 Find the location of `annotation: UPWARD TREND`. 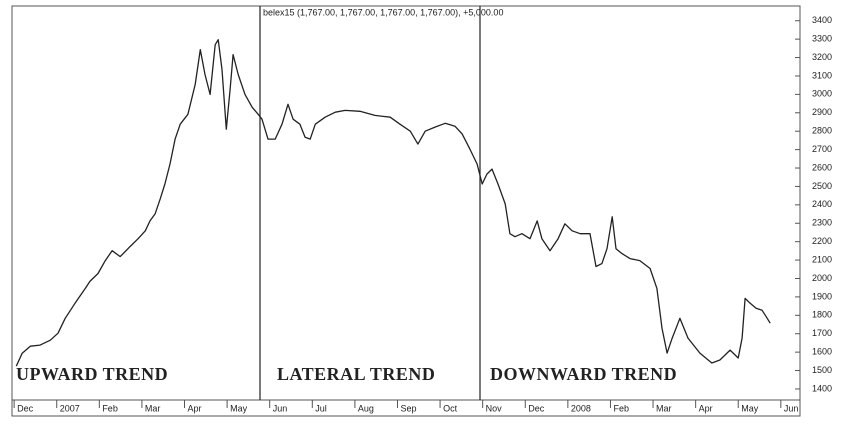

annotation: UPWARD TREND is located at coordinates (92, 374).